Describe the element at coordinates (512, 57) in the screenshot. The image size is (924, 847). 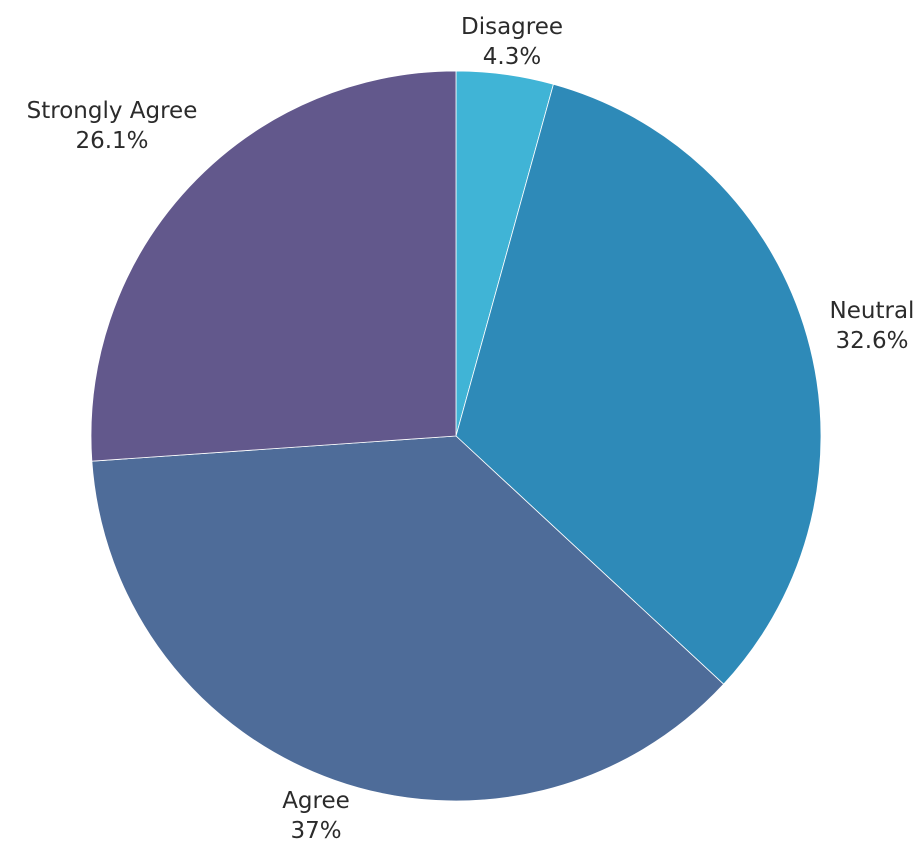
I see `slice-value-disagree: 4.3%` at that location.